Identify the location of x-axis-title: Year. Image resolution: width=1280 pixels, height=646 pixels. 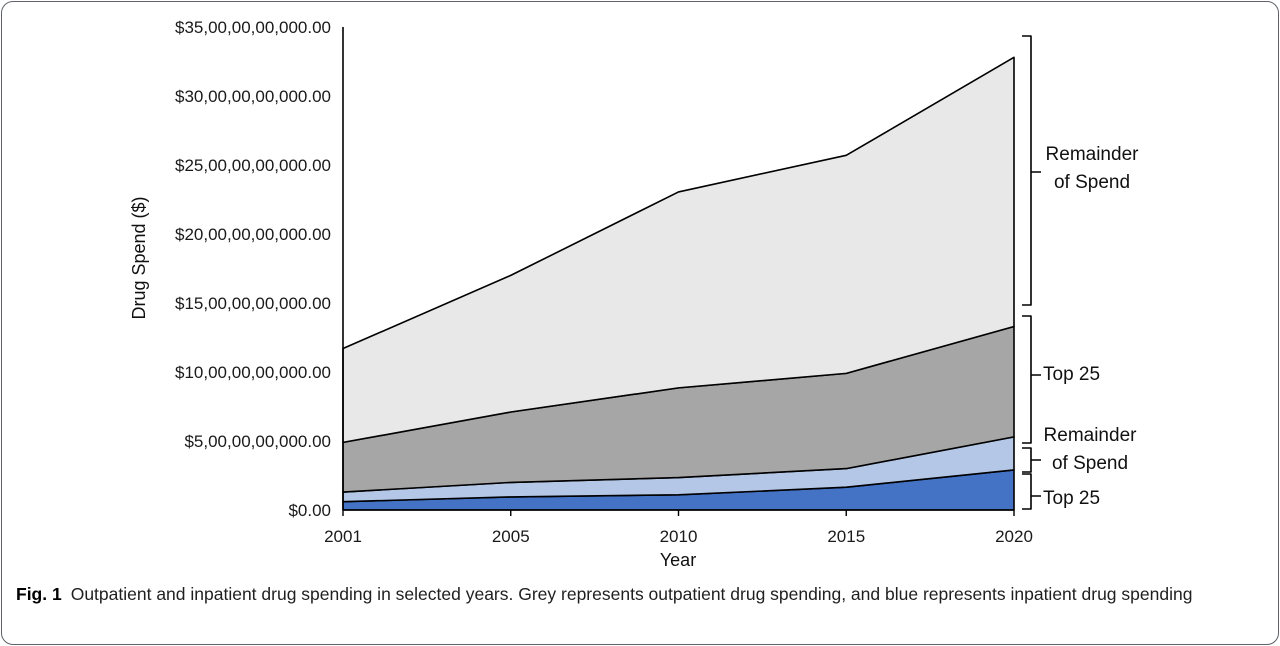
(678, 560).